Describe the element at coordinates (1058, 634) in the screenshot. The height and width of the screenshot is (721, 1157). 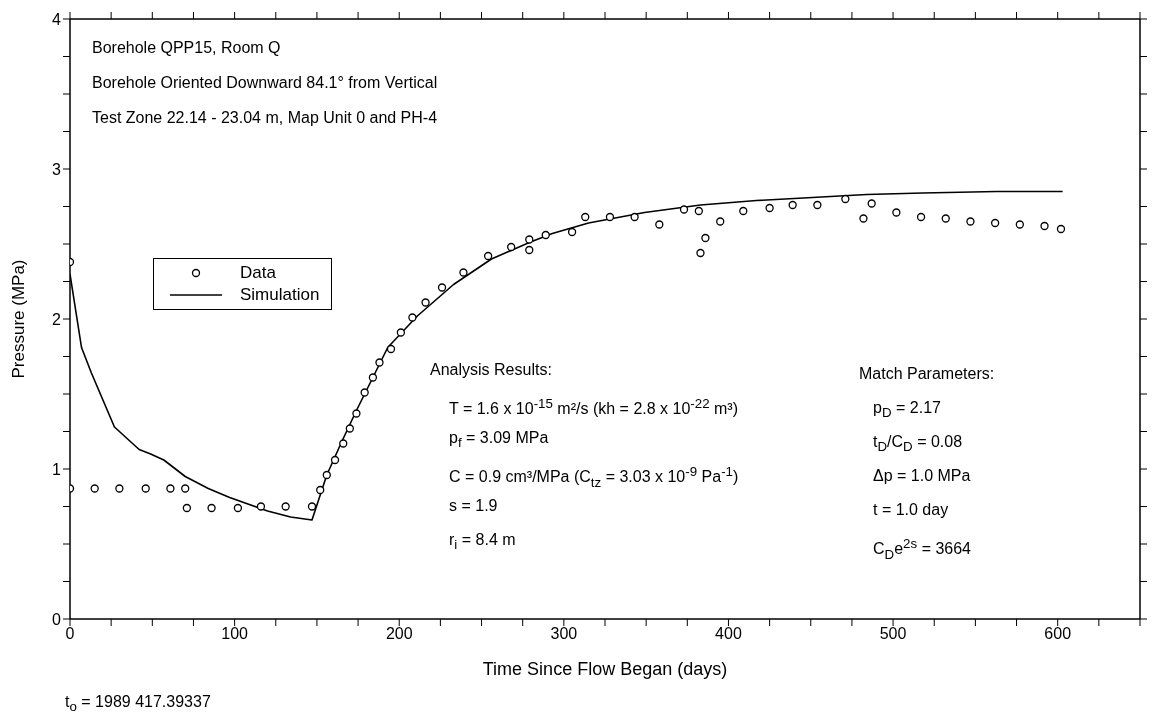
I see `x-tick-label: 600` at that location.